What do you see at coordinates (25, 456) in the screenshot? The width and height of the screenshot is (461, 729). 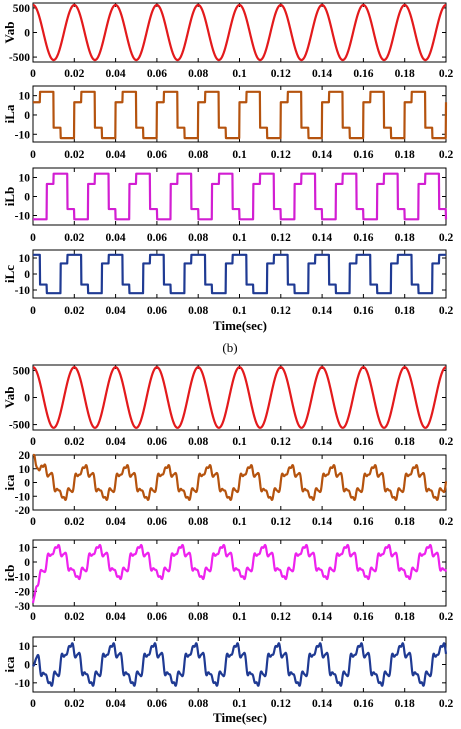 I see `y-tick-label: 20` at bounding box center [25, 456].